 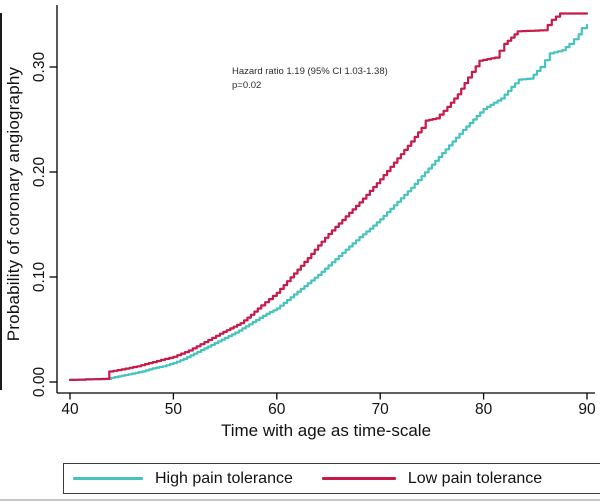 I want to click on figure-bottom-edge-line, so click(x=300, y=500).